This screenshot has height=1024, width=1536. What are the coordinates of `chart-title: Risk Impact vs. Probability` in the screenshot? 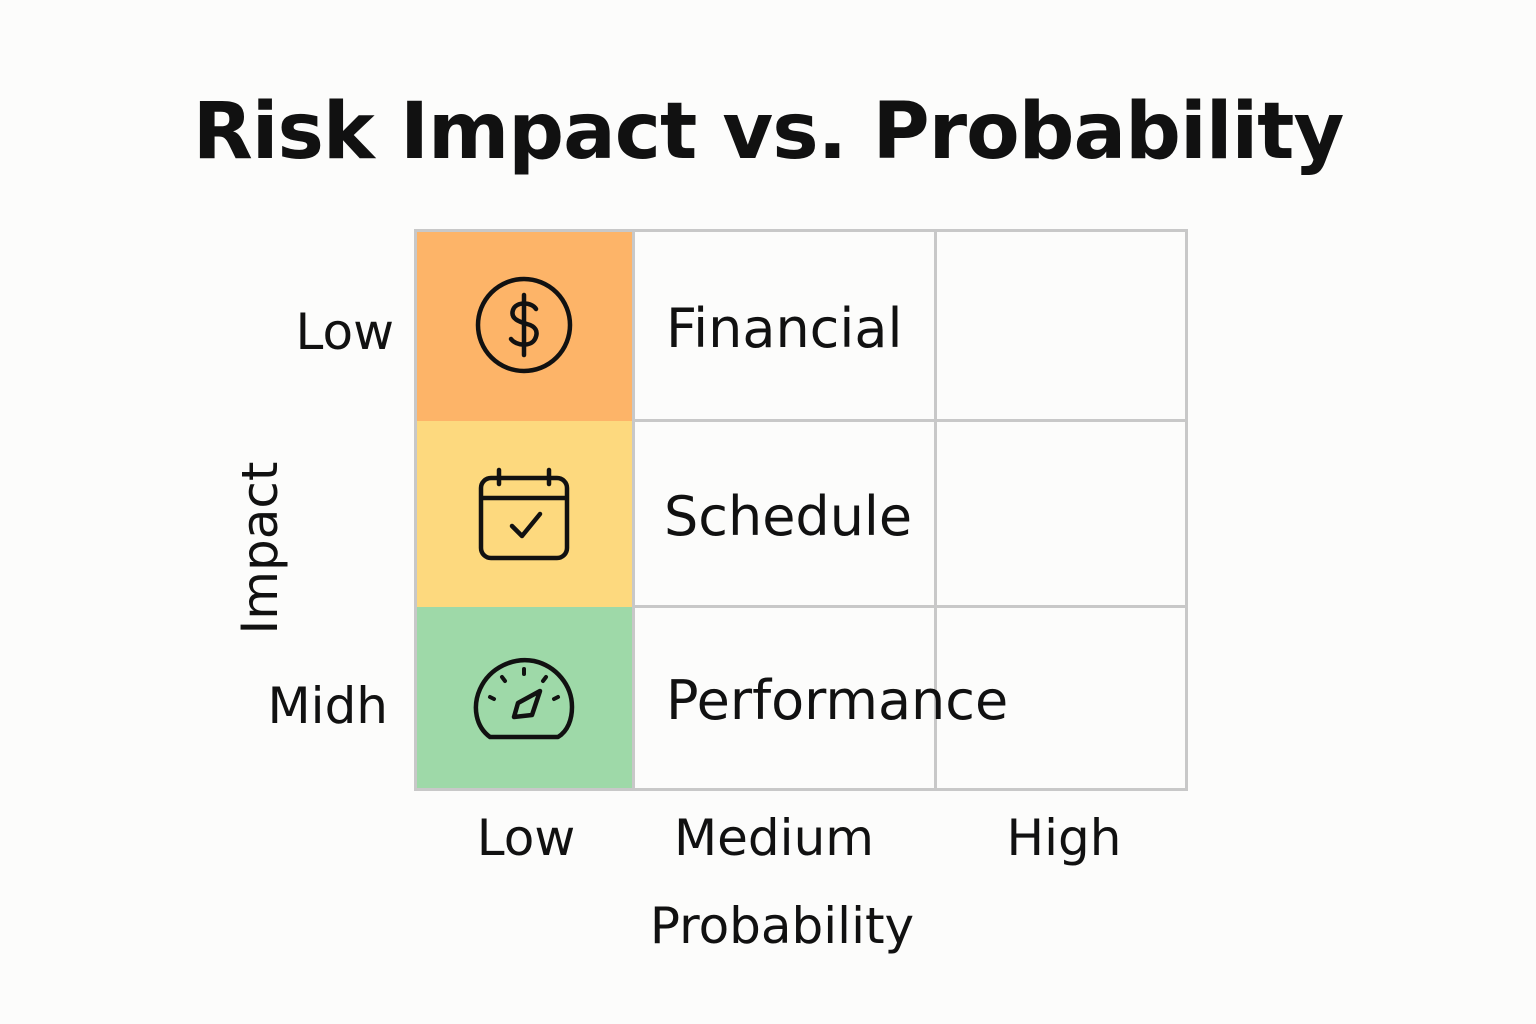 It's located at (768, 132).